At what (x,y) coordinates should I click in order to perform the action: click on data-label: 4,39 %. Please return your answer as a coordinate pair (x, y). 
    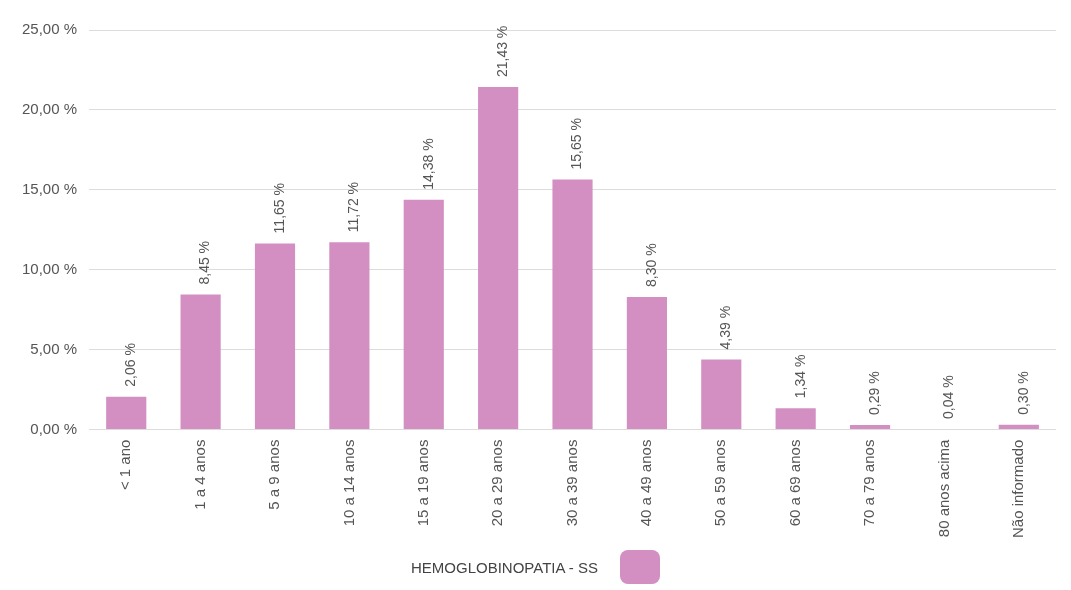
    Looking at the image, I should click on (725, 327).